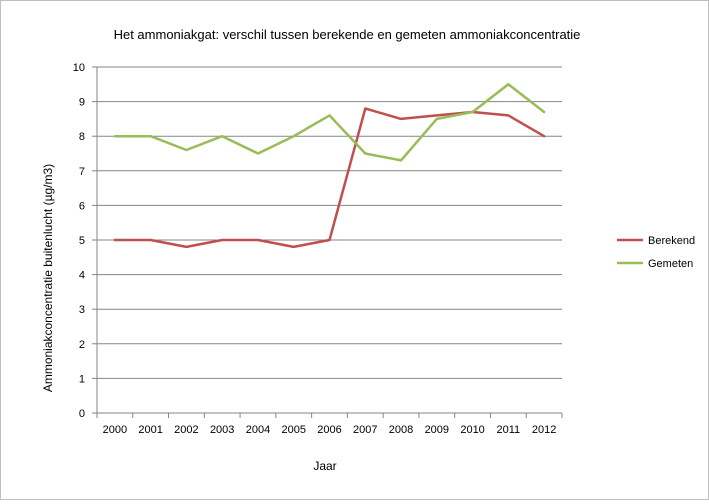 This screenshot has height=504, width=709. What do you see at coordinates (82, 414) in the screenshot?
I see `y-tick-label: 0` at bounding box center [82, 414].